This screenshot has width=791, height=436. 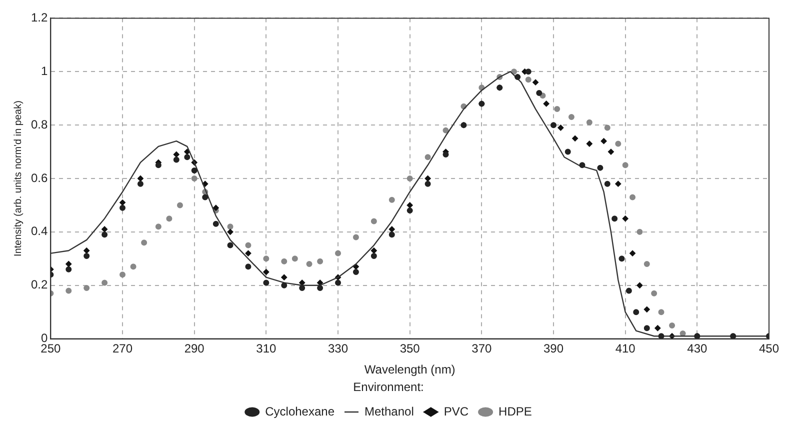 I want to click on y-tick-label: 1.2, so click(x=39, y=17).